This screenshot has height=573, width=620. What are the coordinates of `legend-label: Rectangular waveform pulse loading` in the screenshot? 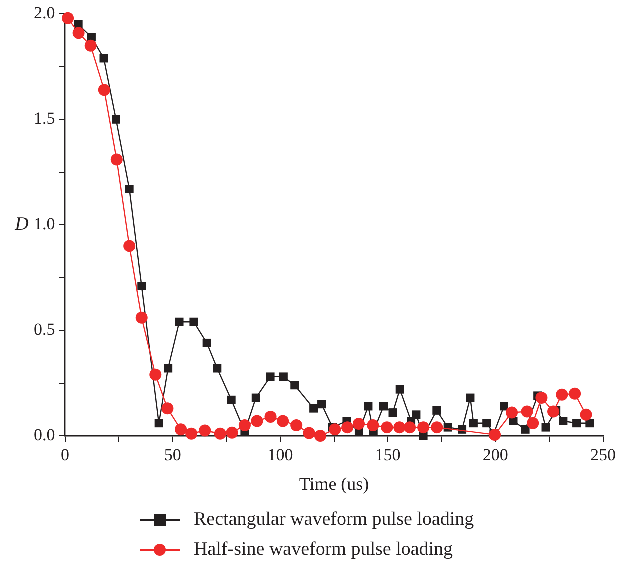 It's located at (334, 520).